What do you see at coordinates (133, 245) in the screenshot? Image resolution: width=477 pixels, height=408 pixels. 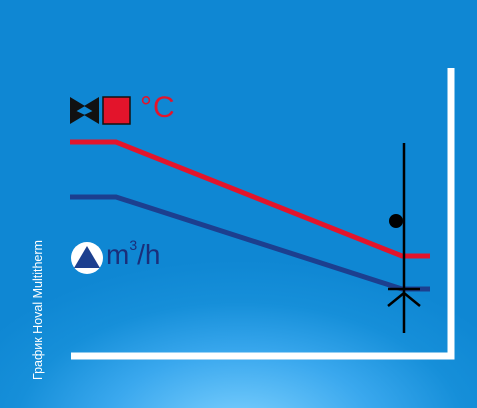 I see `flow-unit-superscript: 3` at bounding box center [133, 245].